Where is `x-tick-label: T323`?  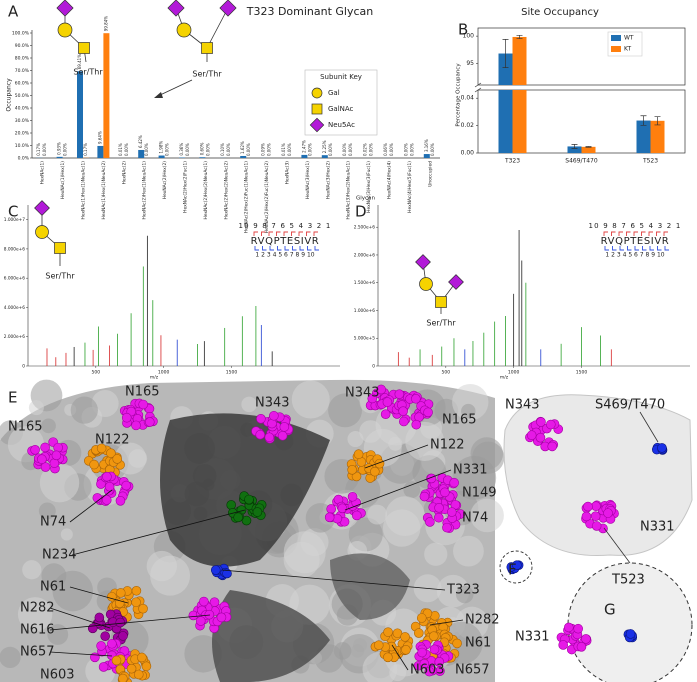 x-tick-label: T323 is located at coordinates (512, 161).